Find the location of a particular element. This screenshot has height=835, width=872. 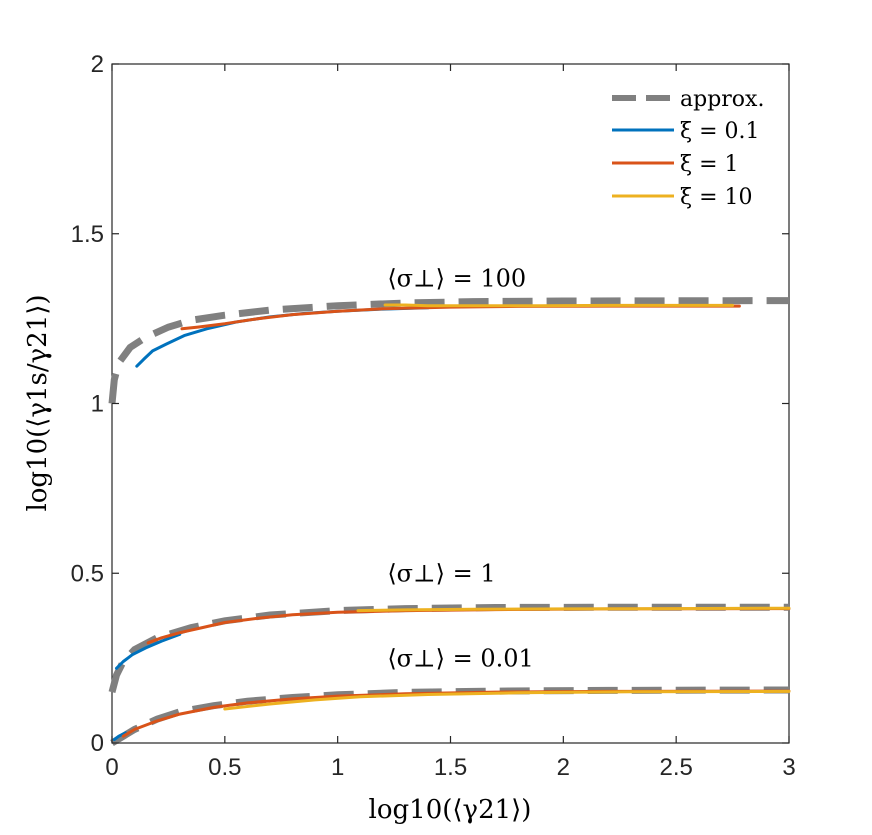

x-axis-label: log10(⟨γ21⟩) is located at coordinates (450, 810).